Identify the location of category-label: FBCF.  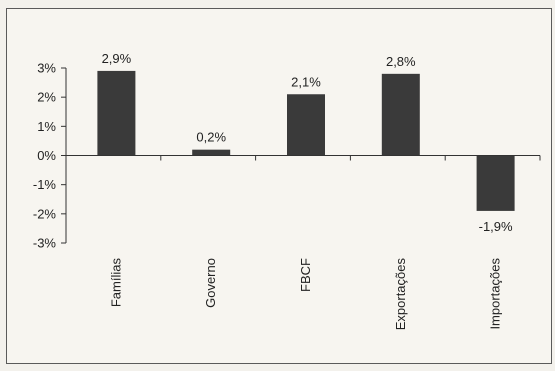
(305, 275).